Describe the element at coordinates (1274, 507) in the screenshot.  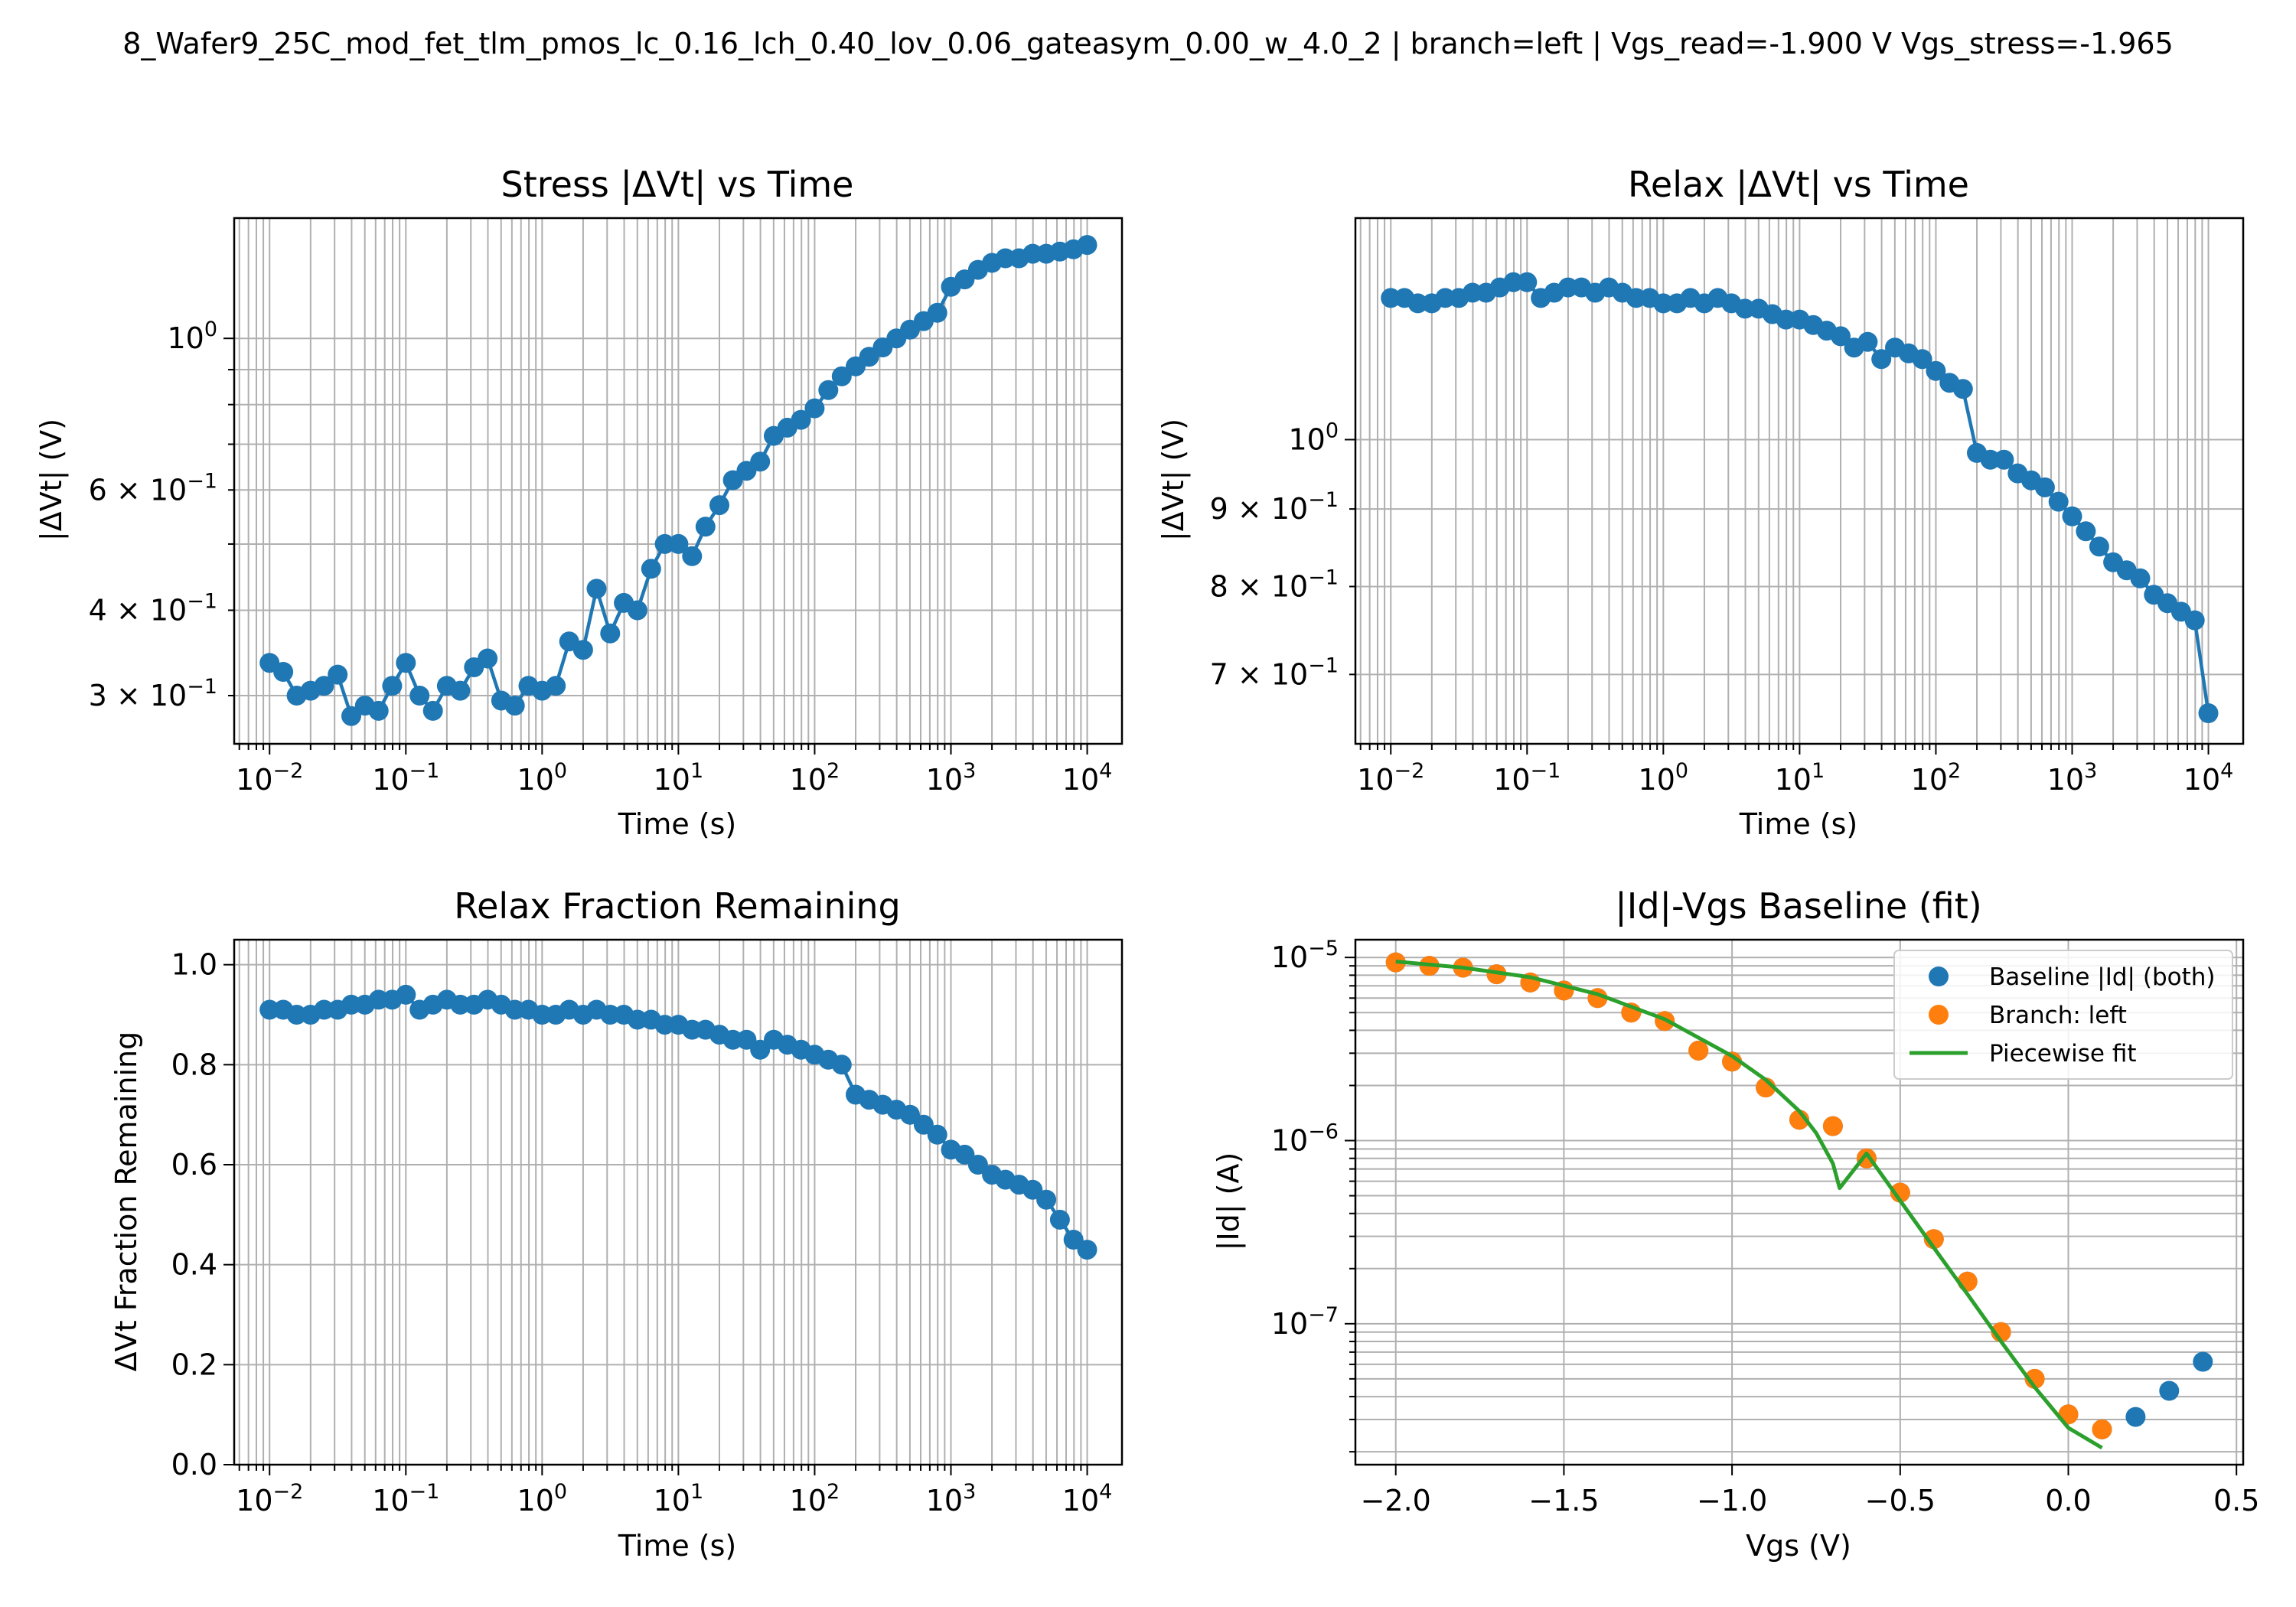
I see `y-tick-label: 9 × 10⁻¹` at that location.